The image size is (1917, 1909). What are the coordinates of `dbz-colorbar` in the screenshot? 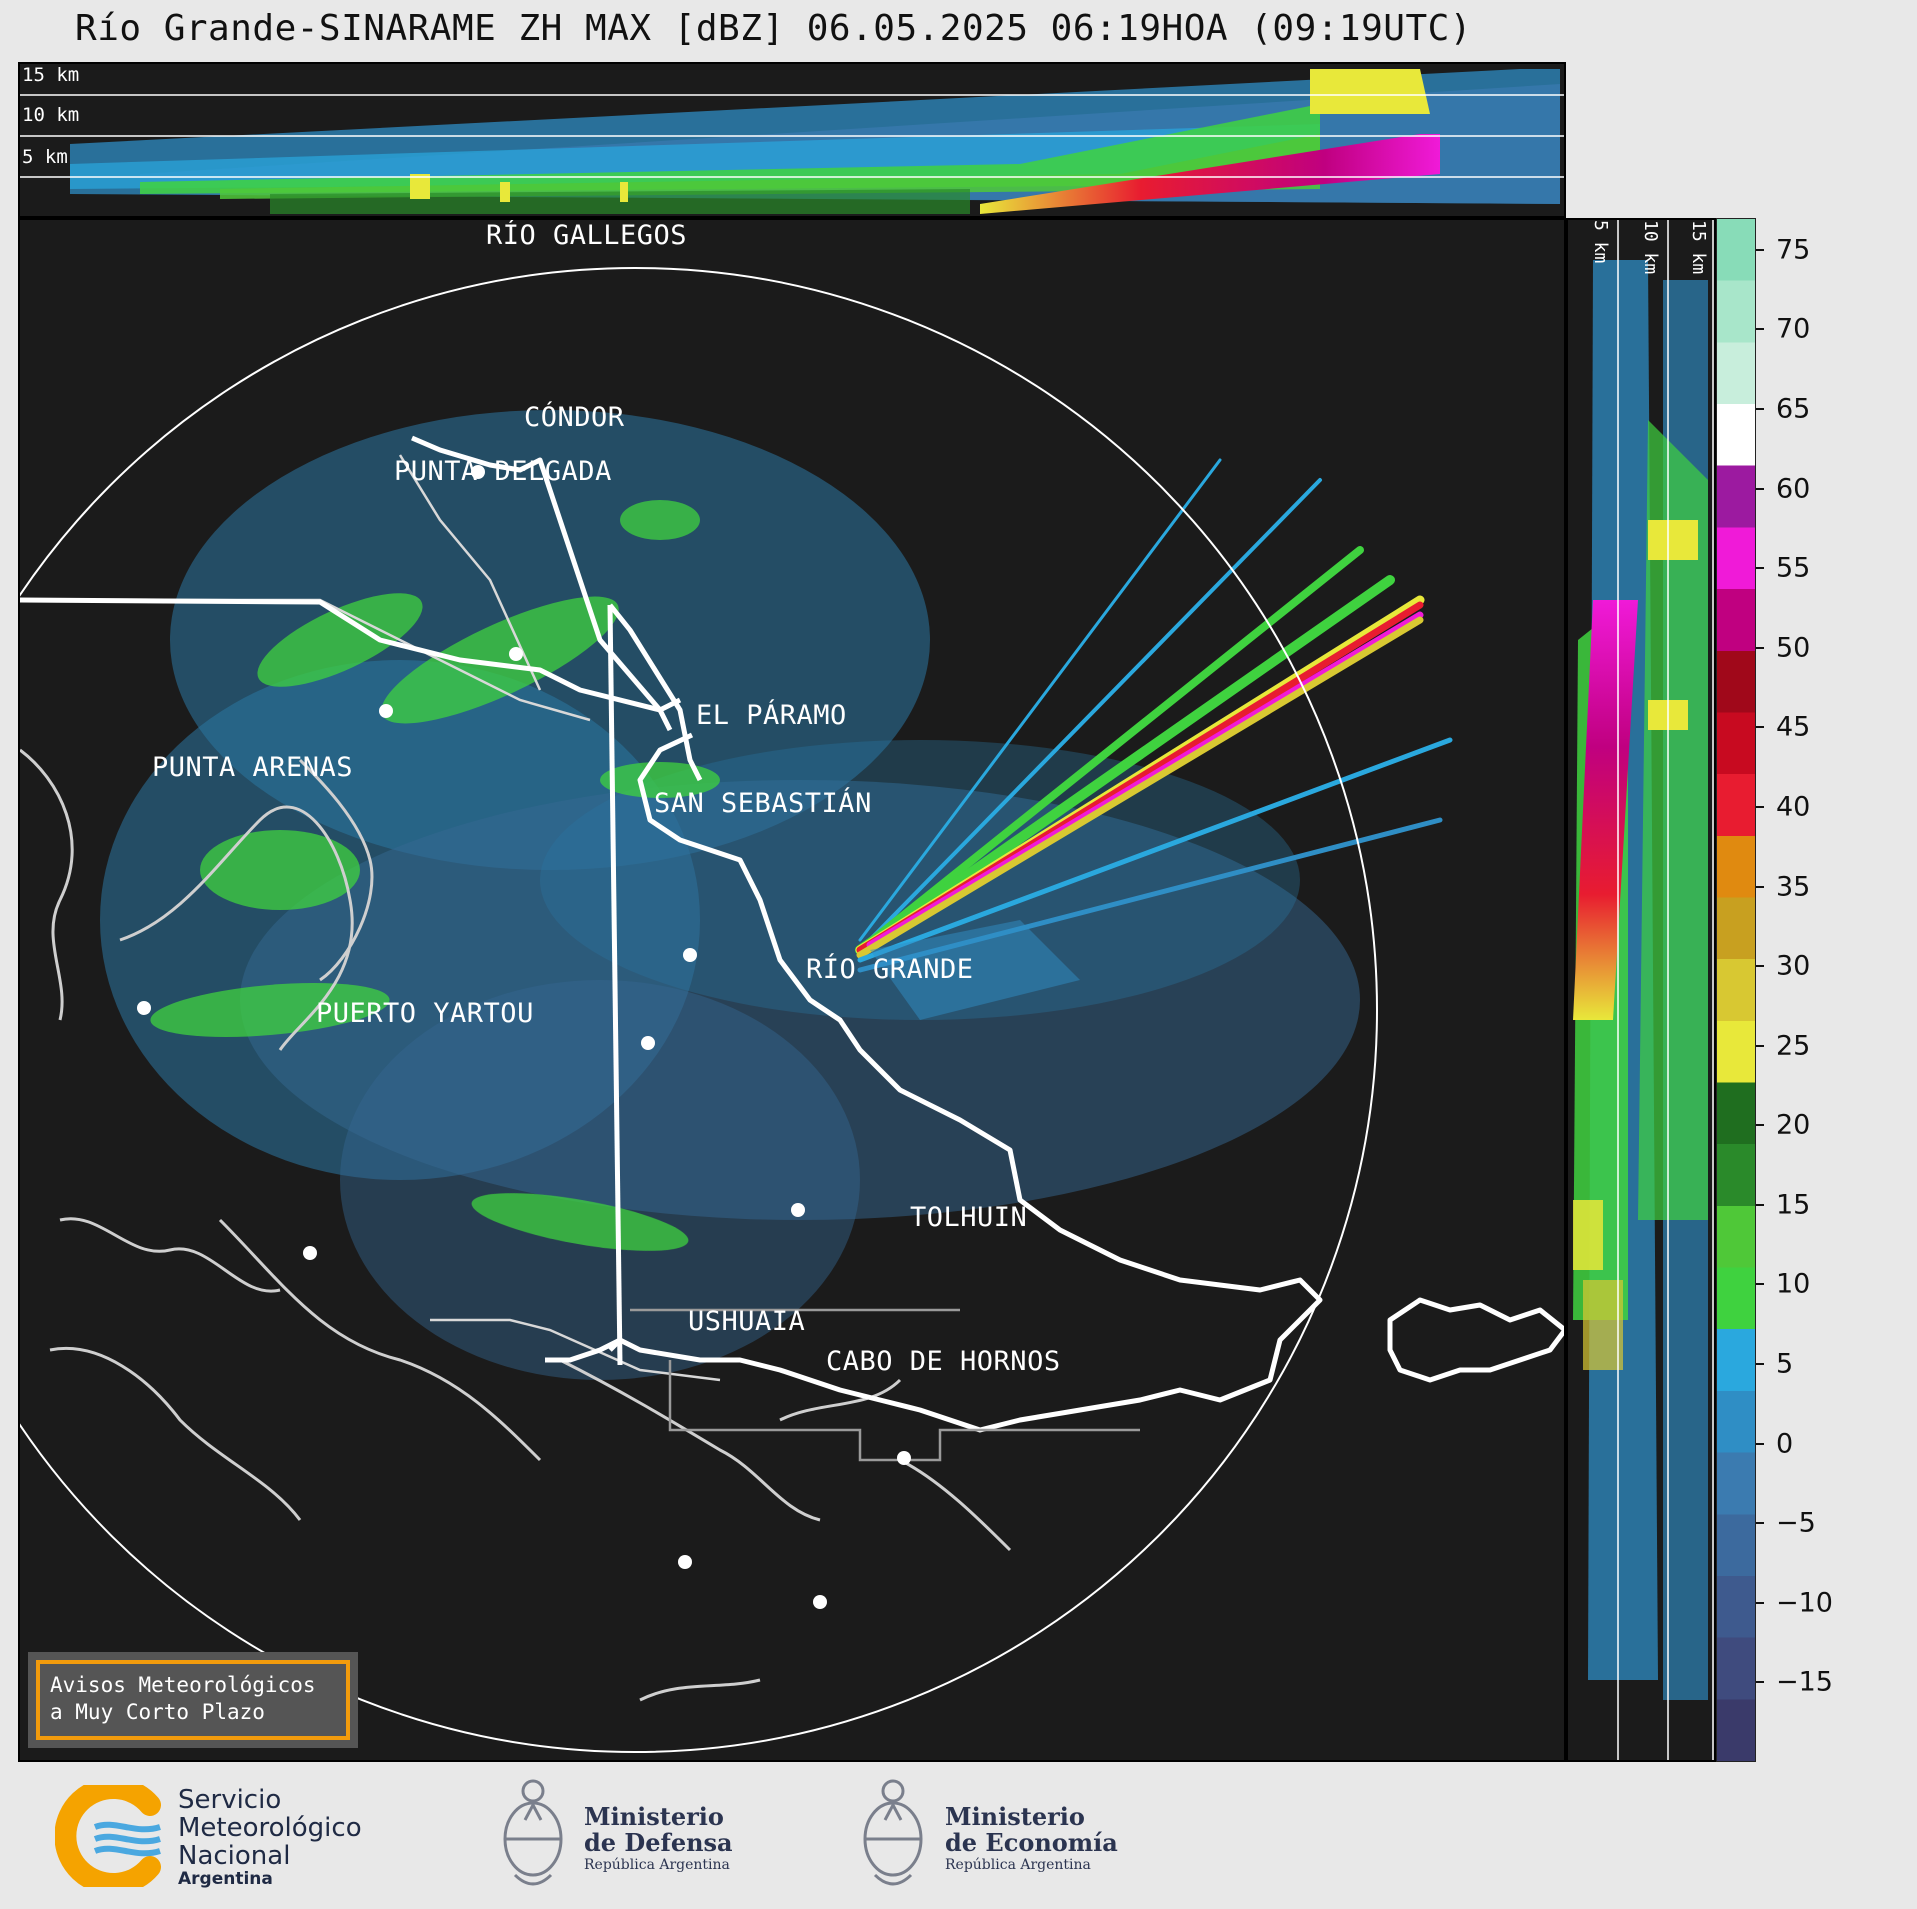 It's located at (1736, 990).